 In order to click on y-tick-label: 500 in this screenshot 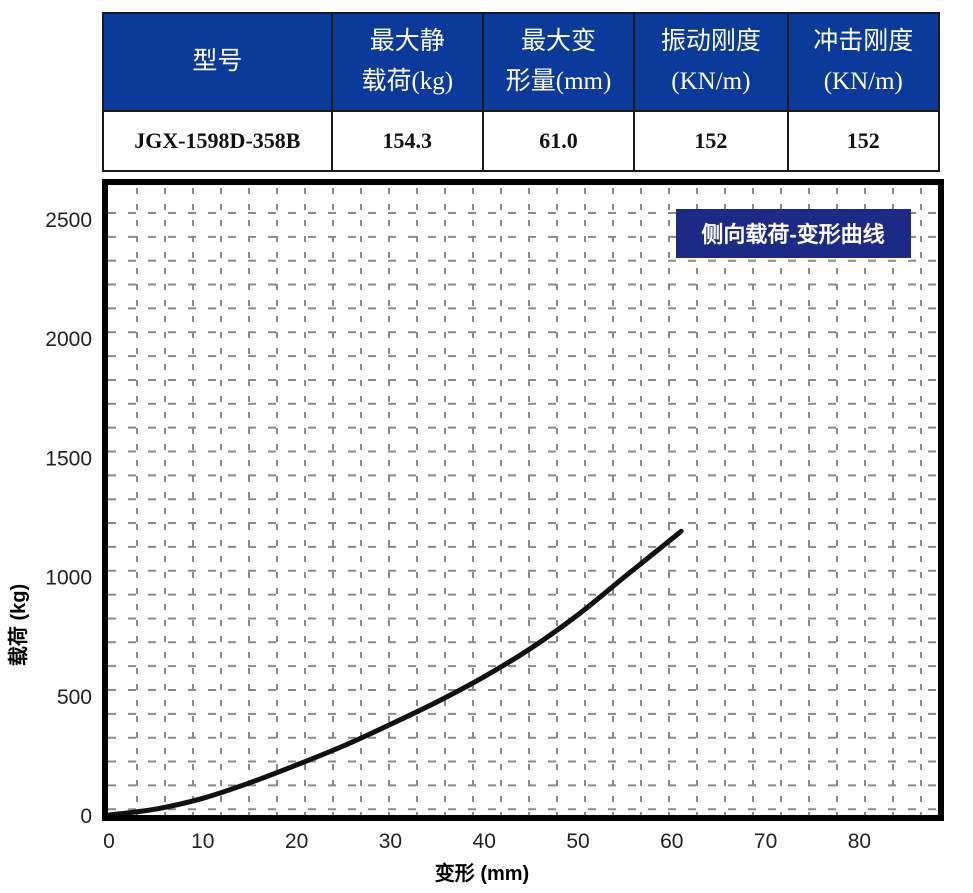, I will do `click(74, 697)`.